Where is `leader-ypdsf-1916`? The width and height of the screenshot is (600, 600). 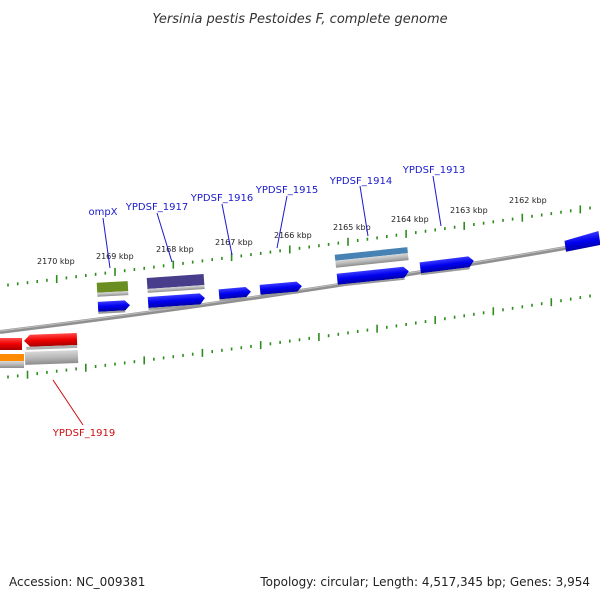
leader-ypdsf-1916 is located at coordinates (227, 229).